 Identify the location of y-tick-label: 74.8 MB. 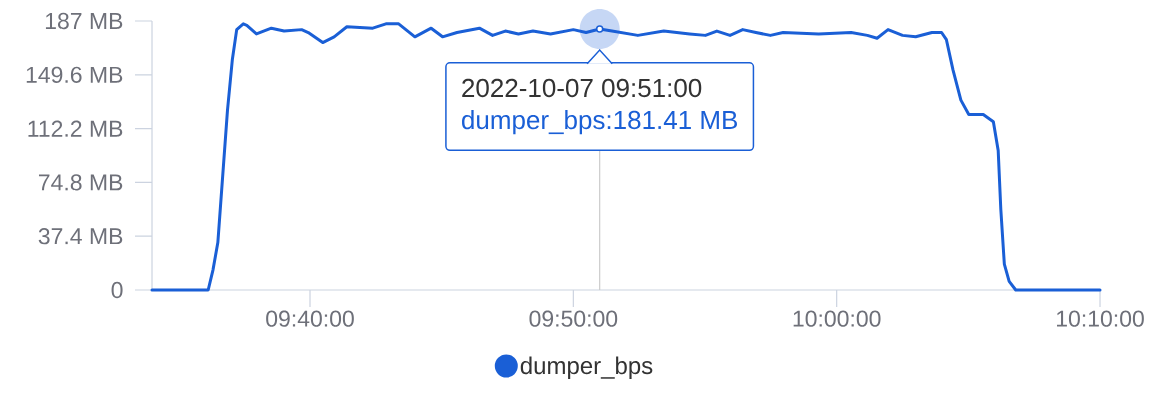
(80, 182).